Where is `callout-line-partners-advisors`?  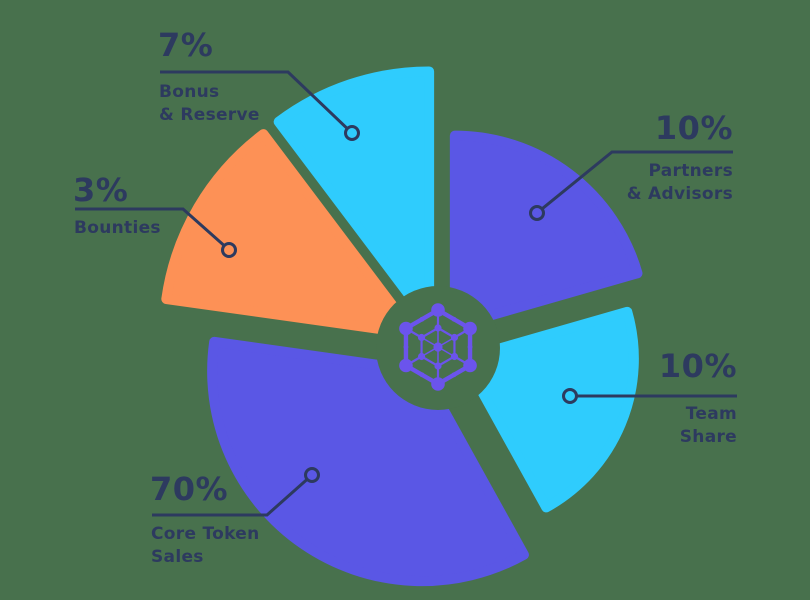 callout-line-partners-advisors is located at coordinates (637, 180).